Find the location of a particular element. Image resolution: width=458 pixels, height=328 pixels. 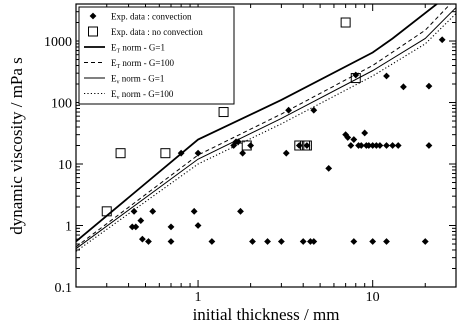

legend-diamond-icon is located at coordinates (93, 16).